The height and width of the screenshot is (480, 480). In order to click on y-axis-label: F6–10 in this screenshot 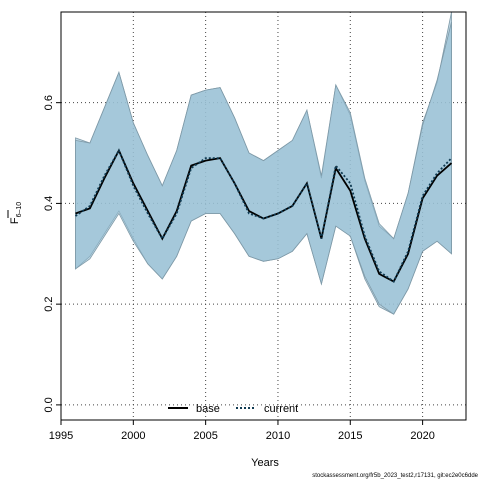, I will do `click(15, 213)`.